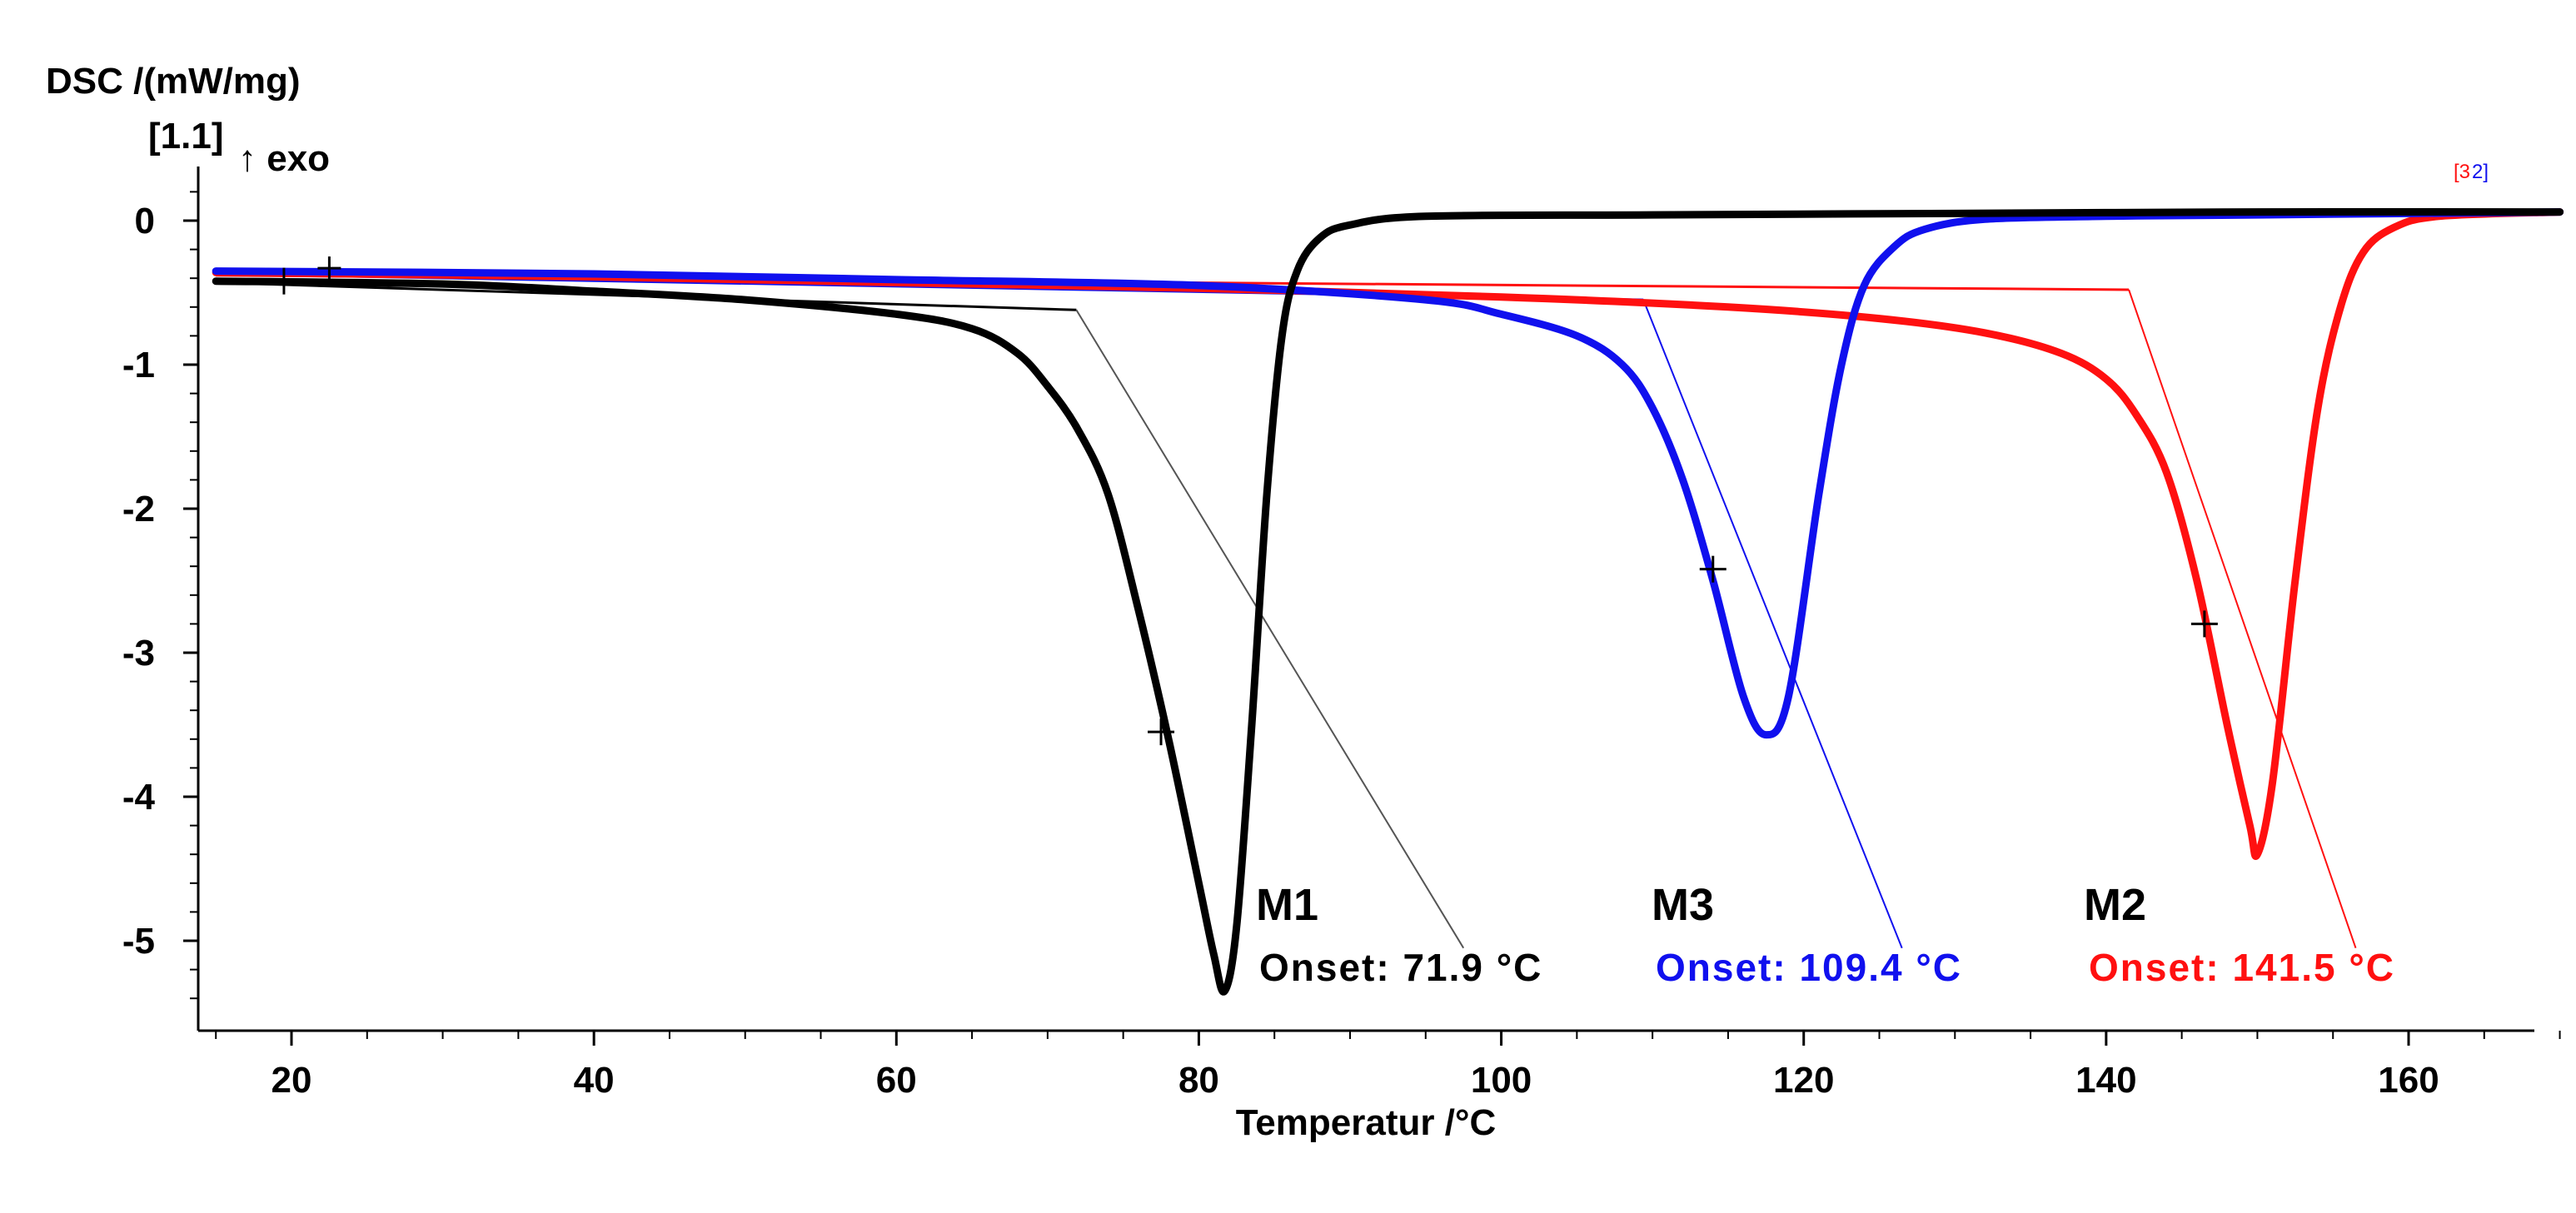  I want to click on y-tick-label--5: -5, so click(138, 942).